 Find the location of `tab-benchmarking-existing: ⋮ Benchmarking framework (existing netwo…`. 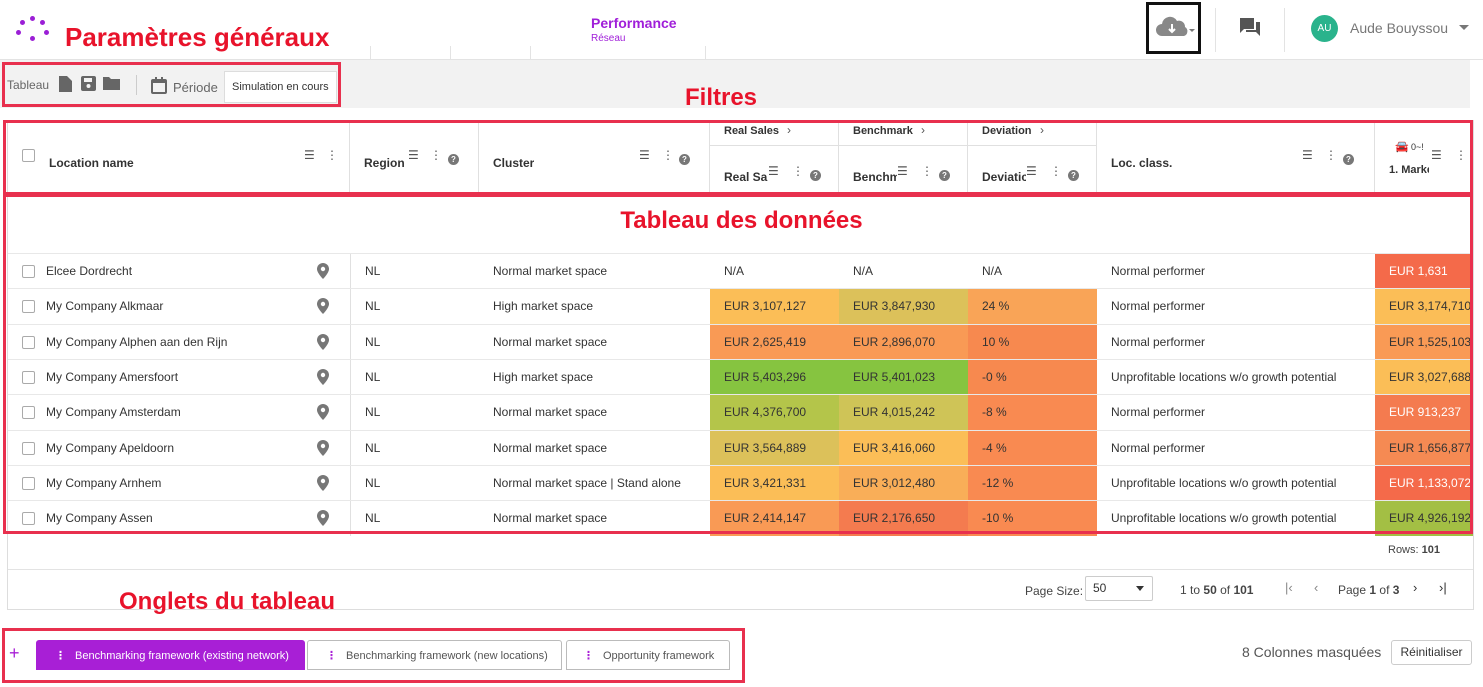

tab-benchmarking-existing: ⋮ Benchmarking framework (existing netwo… is located at coordinates (170, 655).